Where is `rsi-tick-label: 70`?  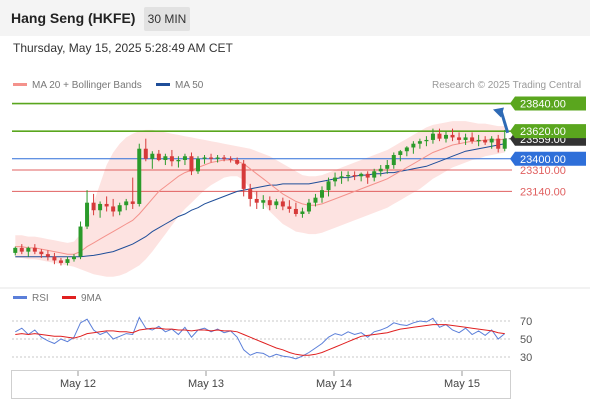
rsi-tick-label: 70 is located at coordinates (526, 322).